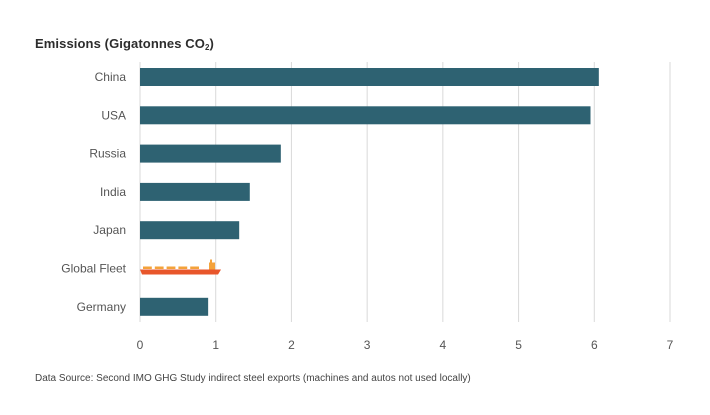 This screenshot has width=710, height=415. Describe the element at coordinates (594, 345) in the screenshot. I see `x-tick-label: 6` at that location.